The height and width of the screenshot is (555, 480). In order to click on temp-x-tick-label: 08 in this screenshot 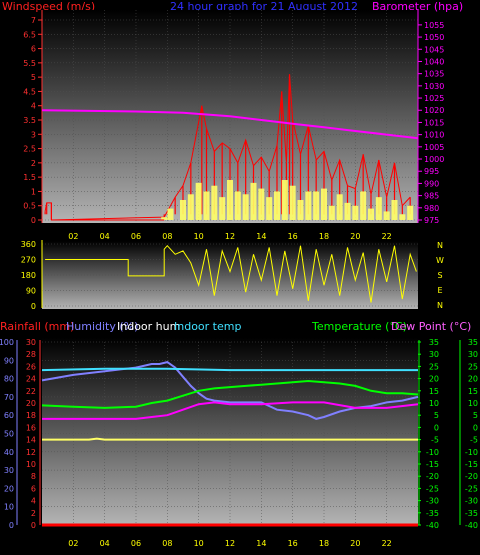, I will do `click(167, 543)`.